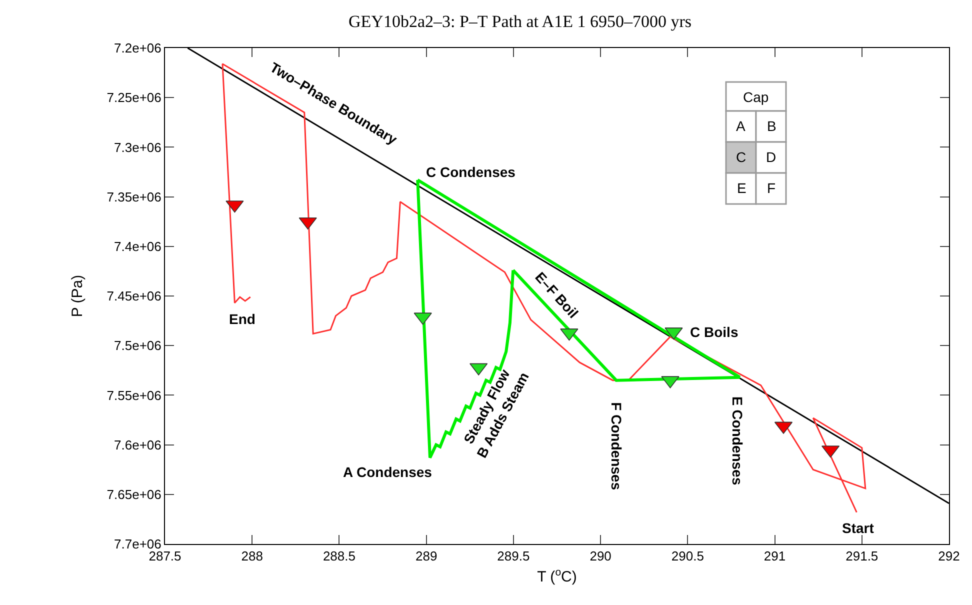 The height and width of the screenshot is (605, 972). I want to click on x-axis-title: T ($^{o}$C), so click(557, 576).